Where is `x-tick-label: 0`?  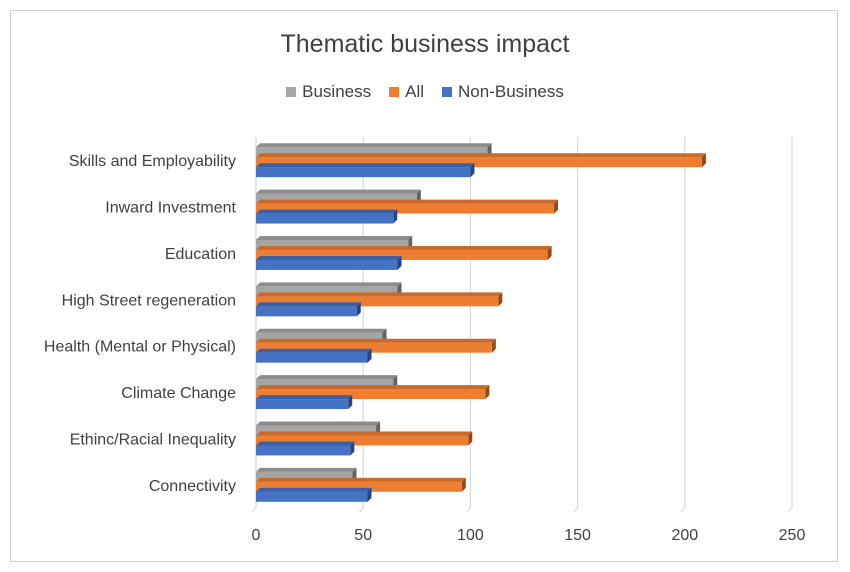 x-tick-label: 0 is located at coordinates (256, 535).